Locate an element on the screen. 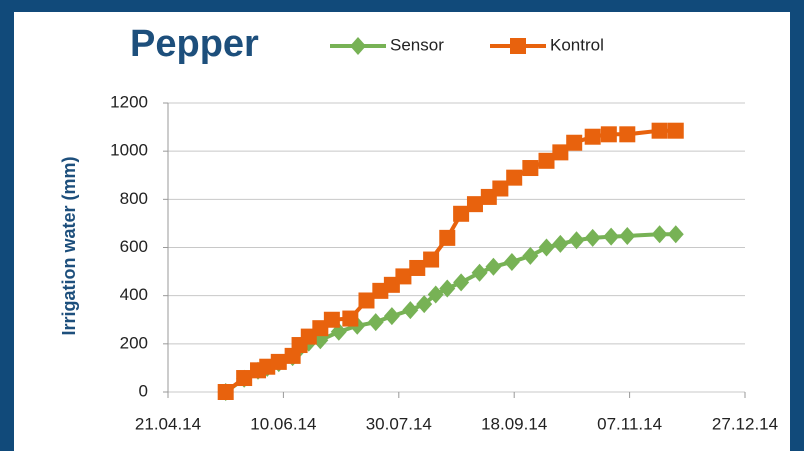 Image resolution: width=804 pixels, height=451 pixels. legend-label: Sensor is located at coordinates (417, 44).